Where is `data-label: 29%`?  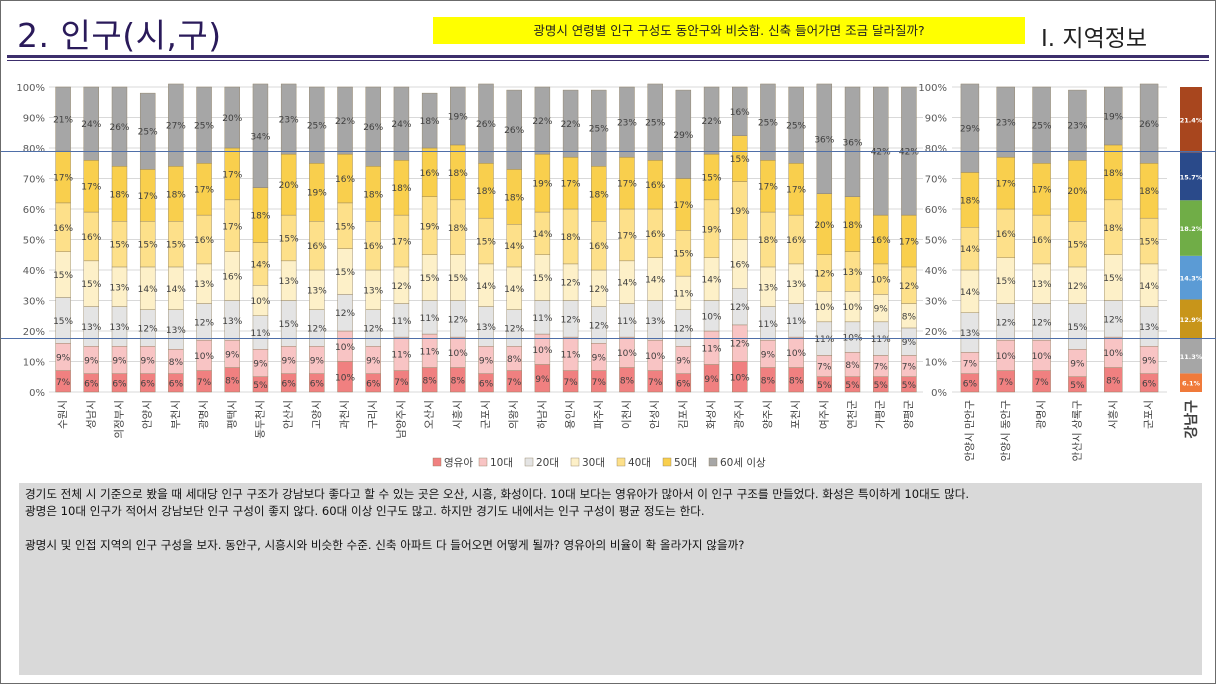 data-label: 29% is located at coordinates (683, 136).